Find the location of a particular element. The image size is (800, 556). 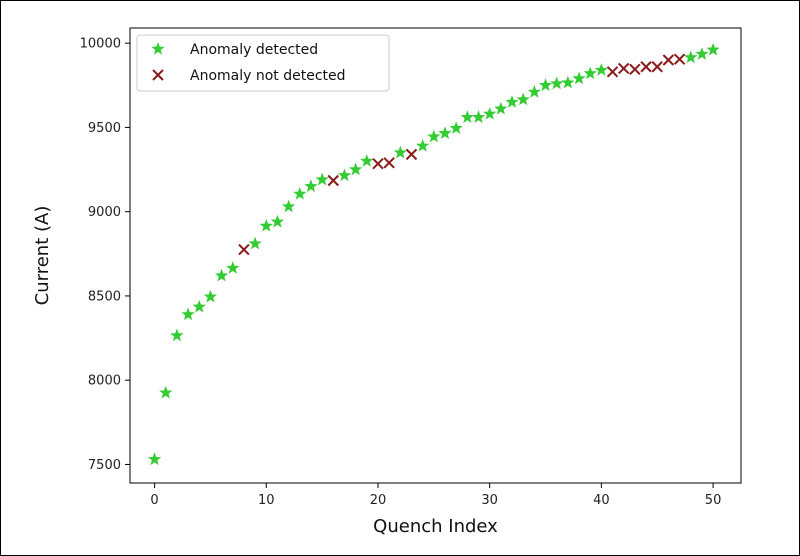

legend: Anomaly detected Anomaly not detected is located at coordinates (263, 63).